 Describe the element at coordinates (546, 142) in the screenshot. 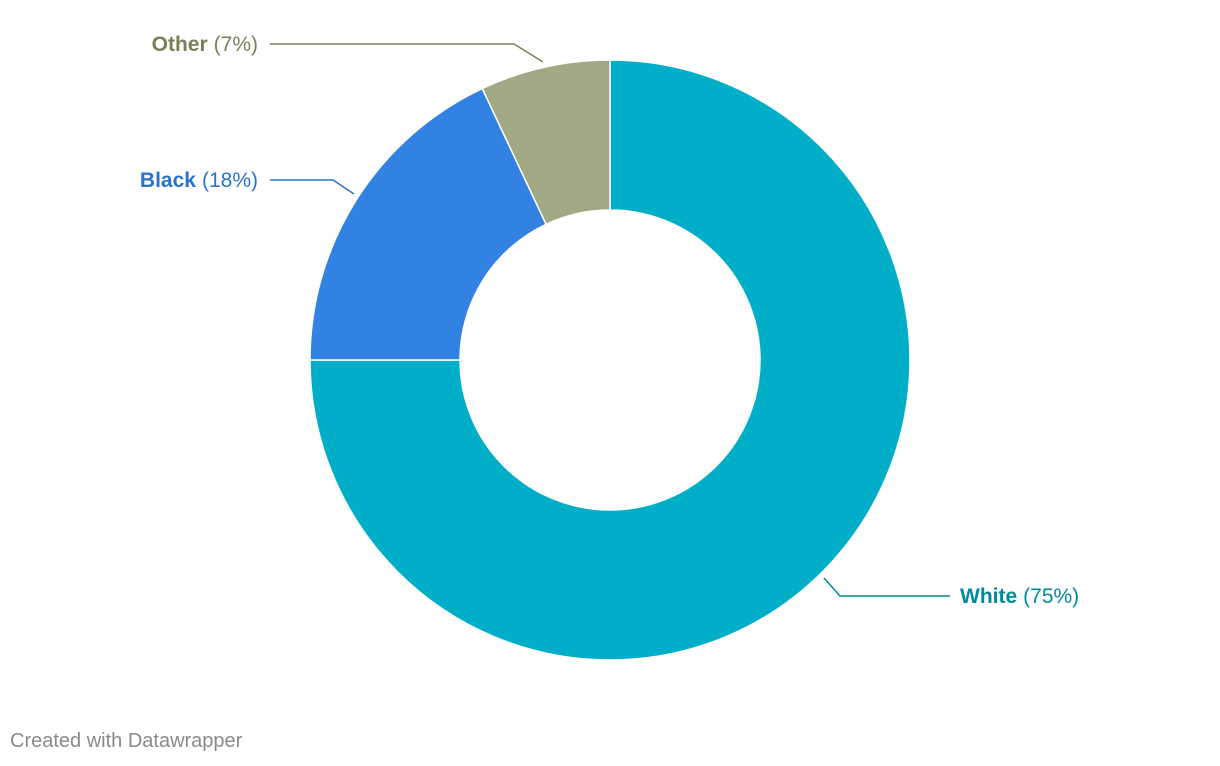

I see `slice-other` at that location.